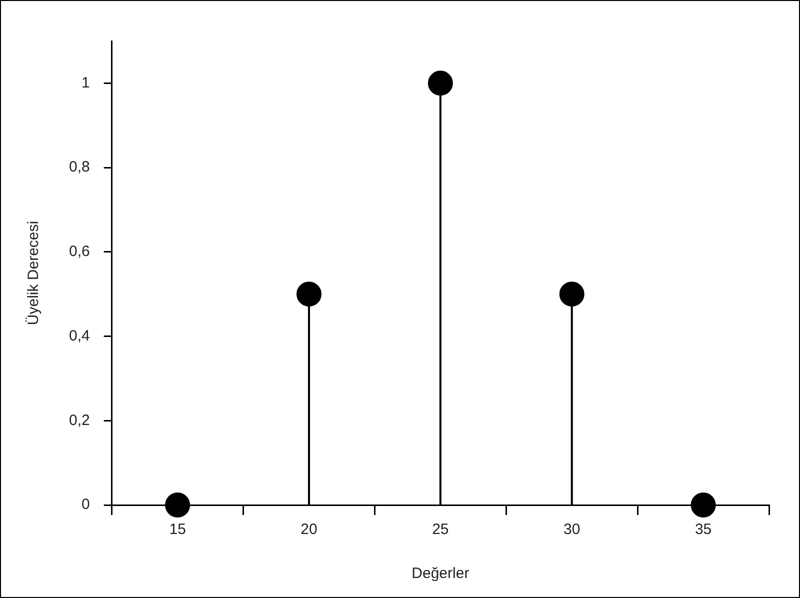 The image size is (800, 598). What do you see at coordinates (79, 167) in the screenshot?
I see `y-tick-label: 0,8` at bounding box center [79, 167].